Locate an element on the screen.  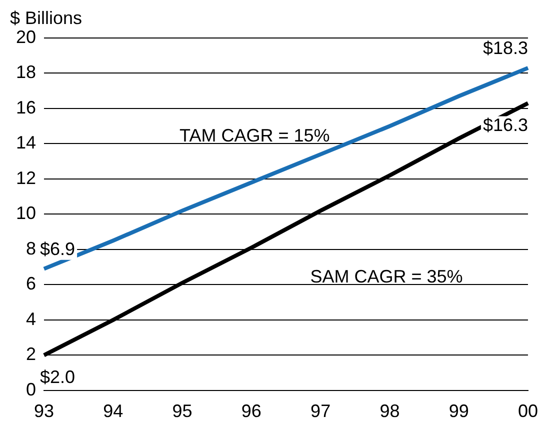
y-tick-label: 16 is located at coordinates (26, 107).